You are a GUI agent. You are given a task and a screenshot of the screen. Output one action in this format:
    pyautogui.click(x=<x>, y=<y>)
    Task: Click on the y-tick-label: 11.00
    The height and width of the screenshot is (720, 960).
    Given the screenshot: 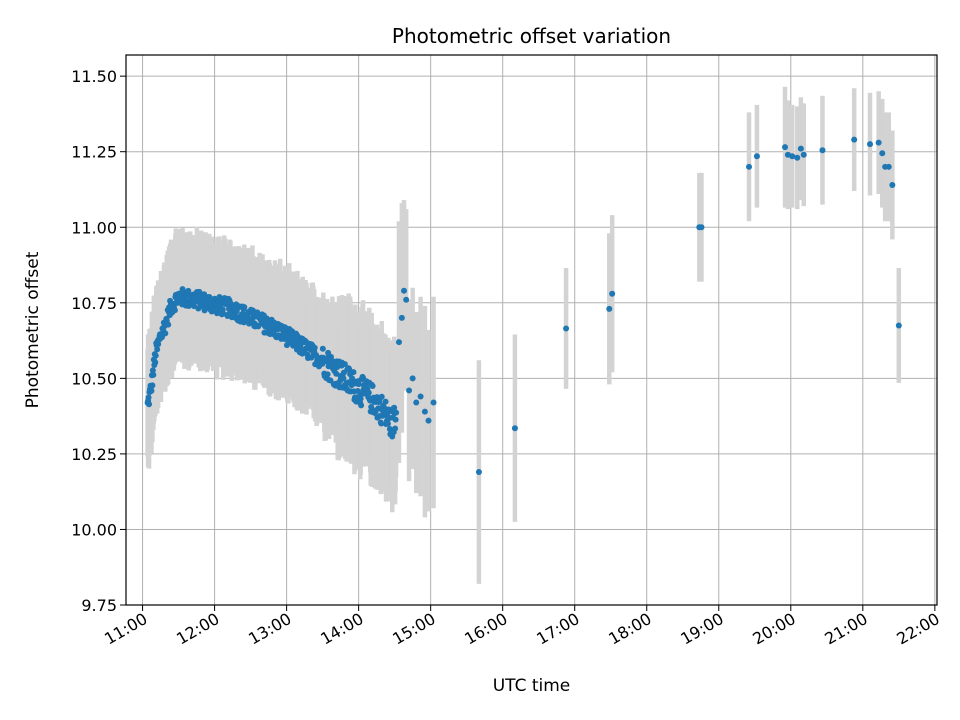 What is the action you would take?
    pyautogui.click(x=94, y=227)
    